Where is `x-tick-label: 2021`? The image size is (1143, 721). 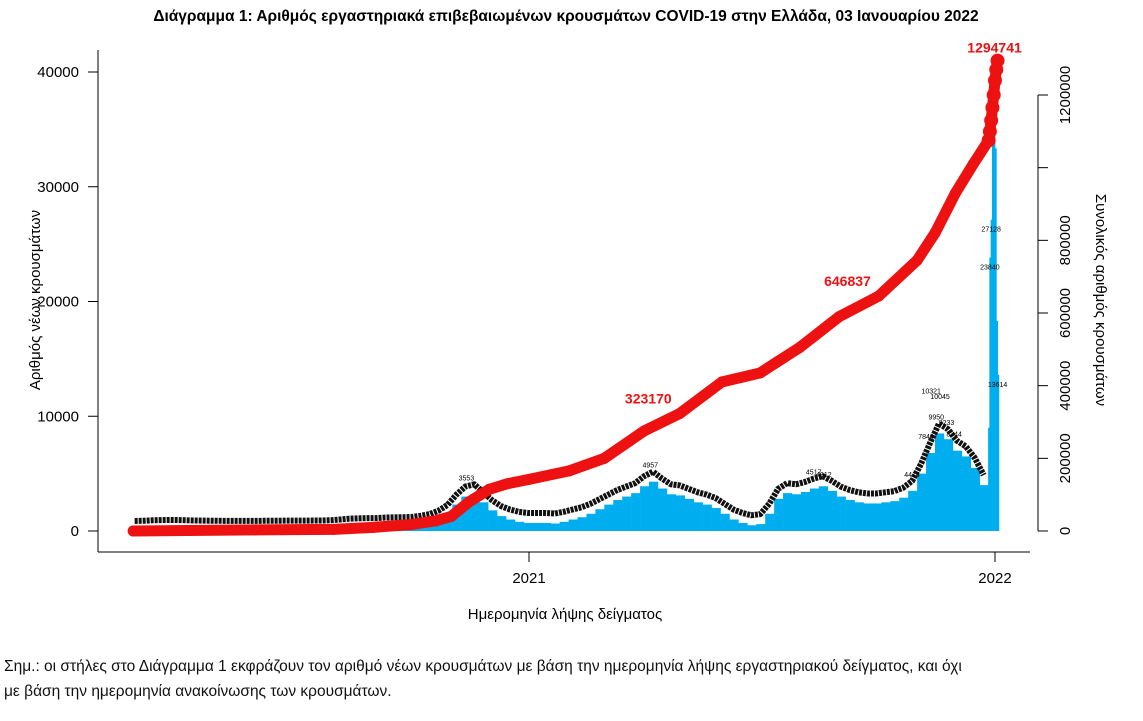 x-tick-label: 2021 is located at coordinates (528, 578).